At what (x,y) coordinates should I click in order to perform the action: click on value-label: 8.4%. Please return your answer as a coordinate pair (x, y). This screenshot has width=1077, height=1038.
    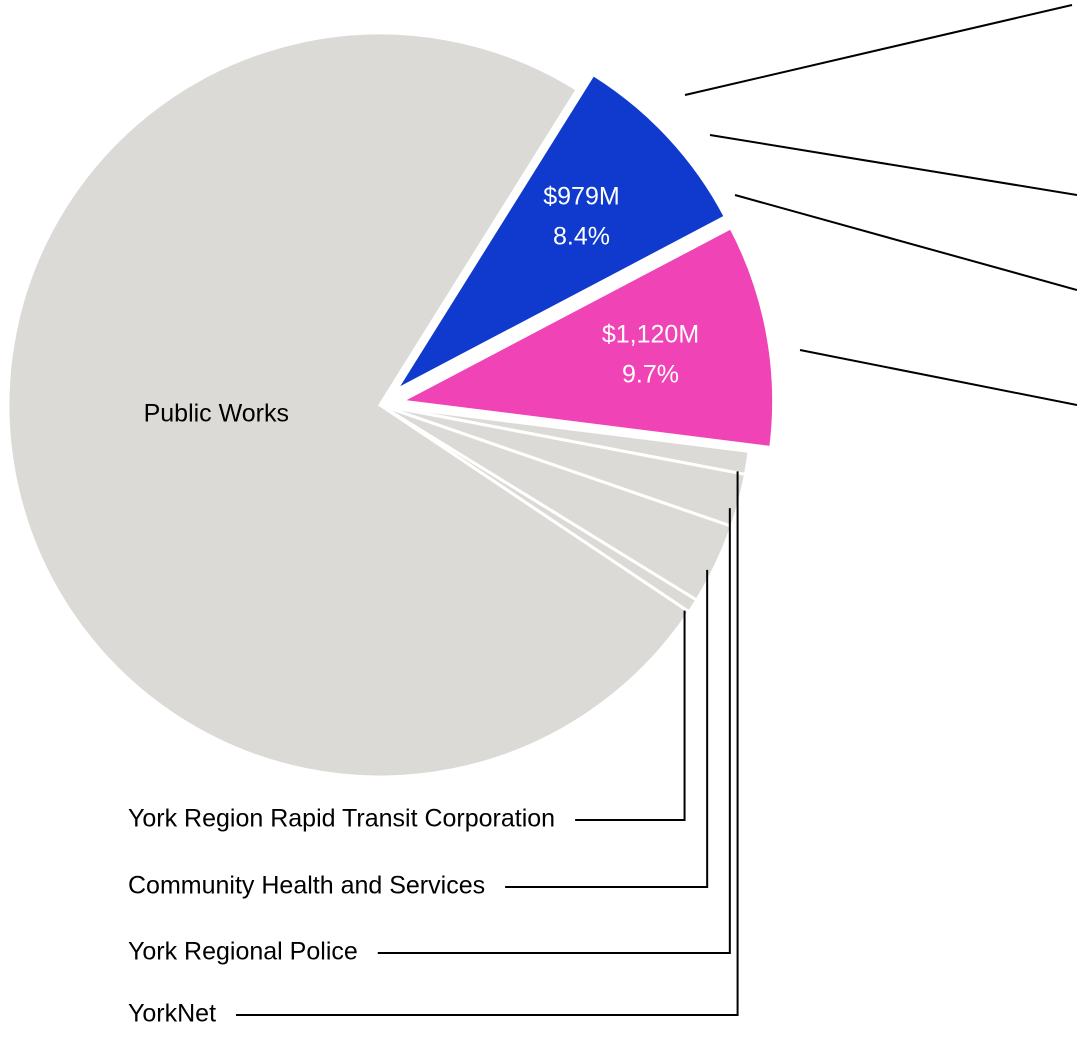
    Looking at the image, I should click on (581, 237).